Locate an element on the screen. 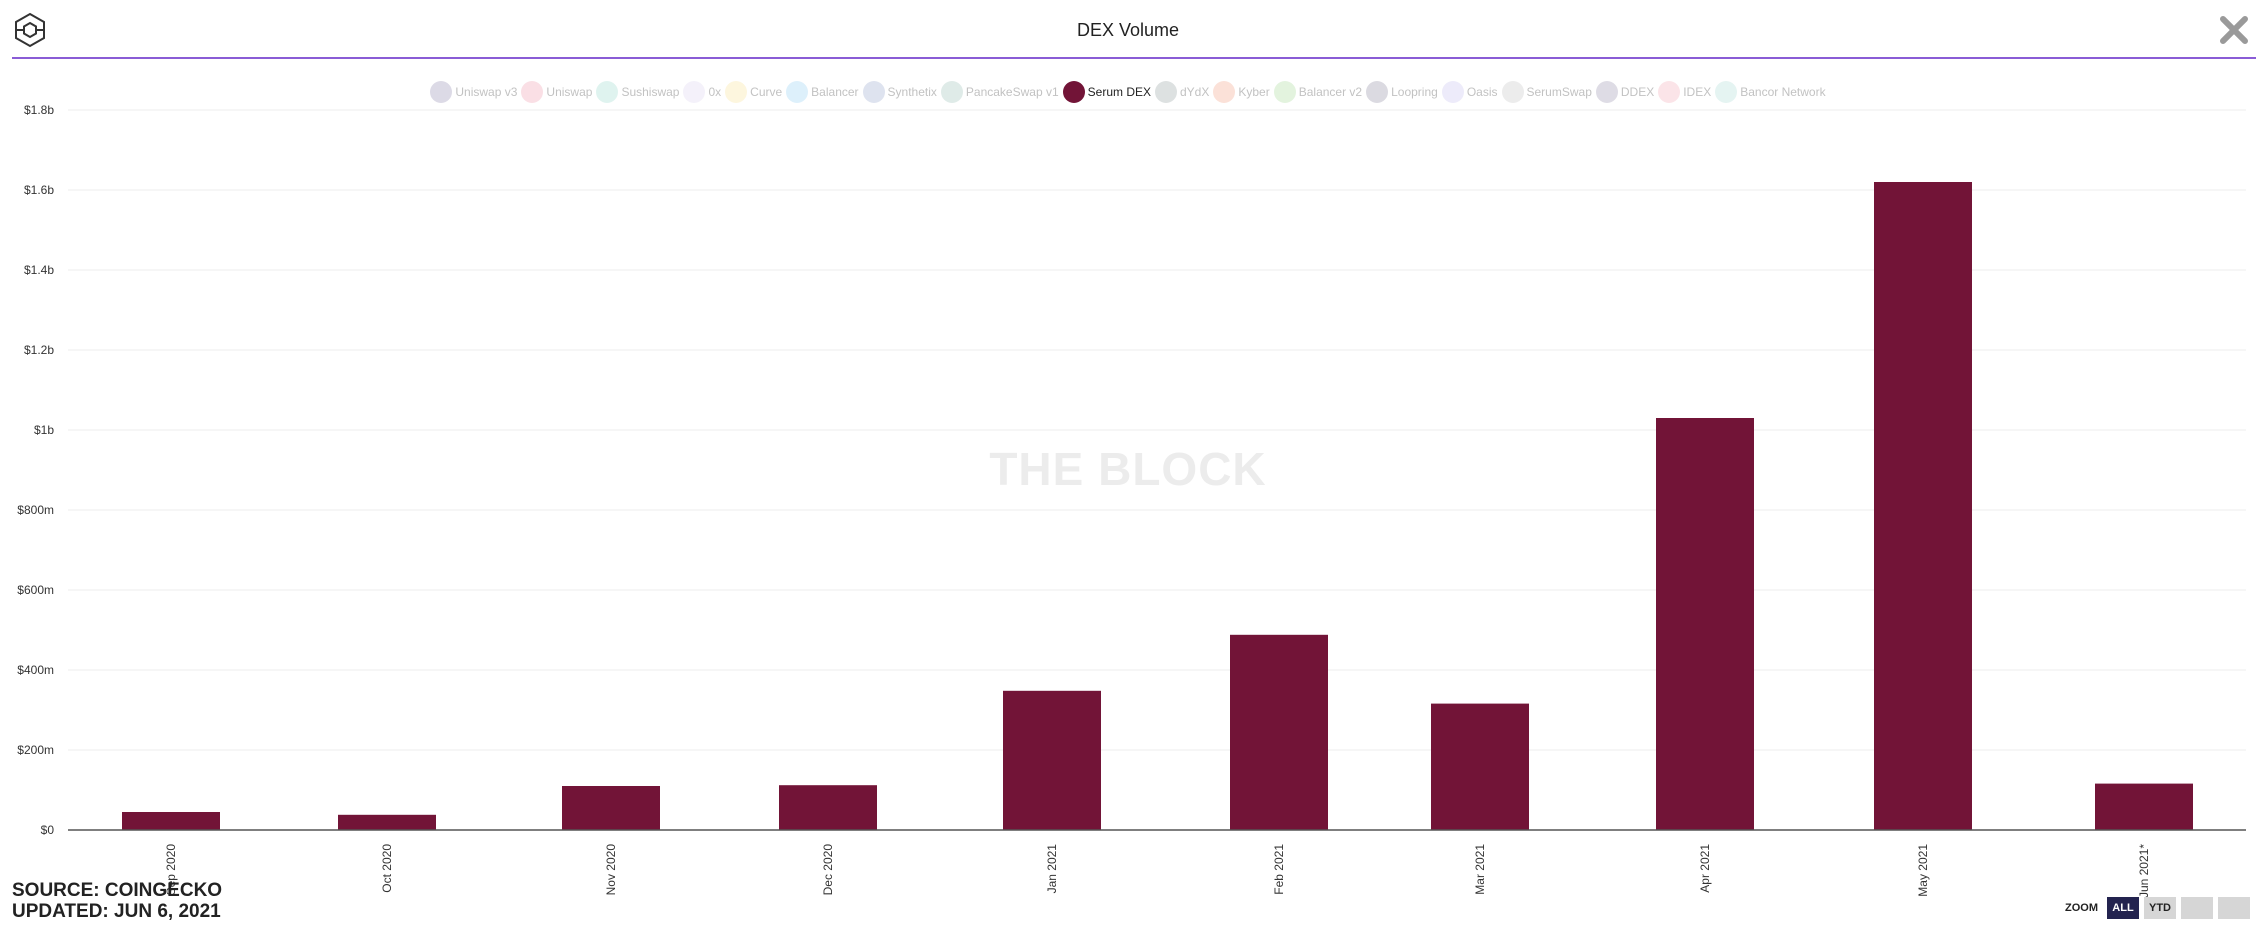  chart-title: DEX Volume is located at coordinates (1128, 30).